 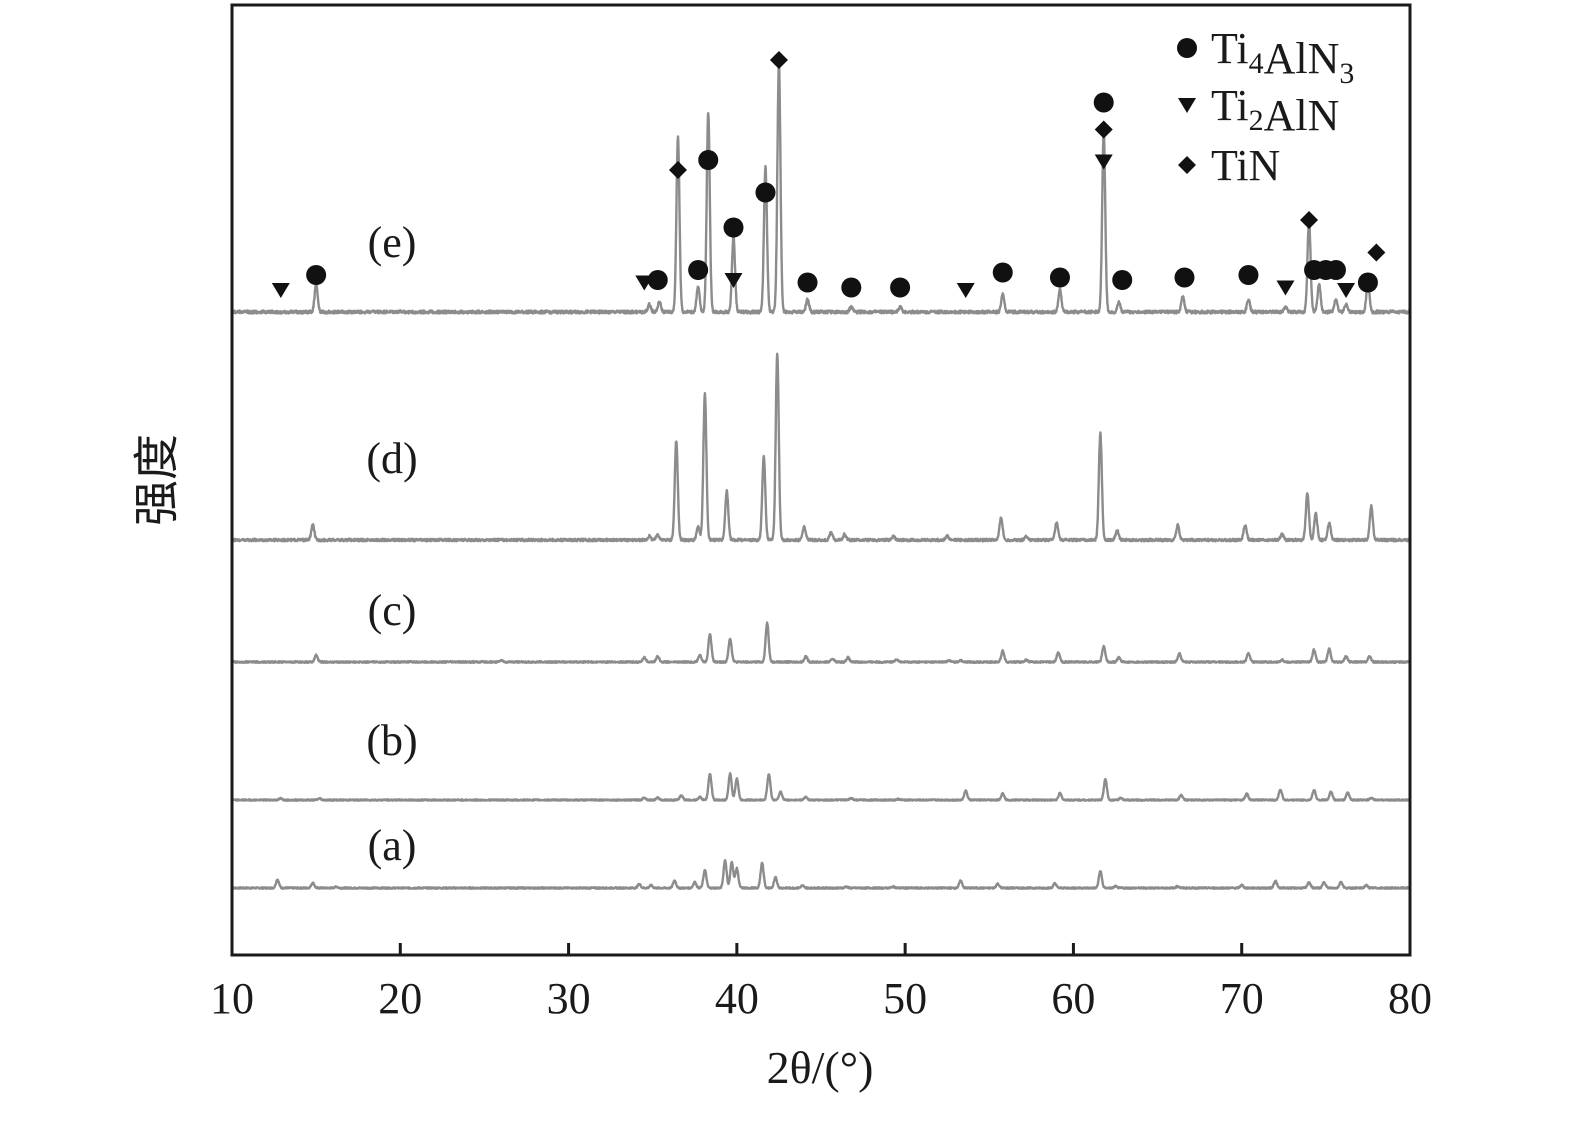 What do you see at coordinates (1187, 165) in the screenshot?
I see `diamond-legend-icon` at bounding box center [1187, 165].